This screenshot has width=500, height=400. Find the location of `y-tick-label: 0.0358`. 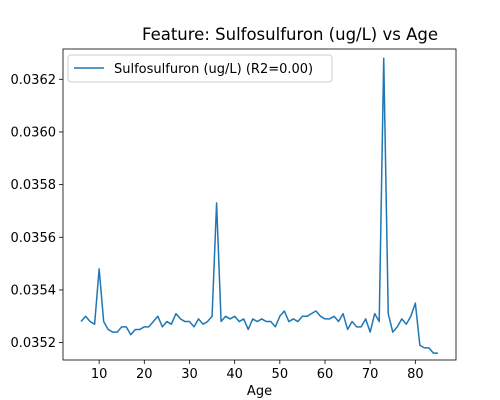

y-tick-label: 0.0358 is located at coordinates (34, 185).